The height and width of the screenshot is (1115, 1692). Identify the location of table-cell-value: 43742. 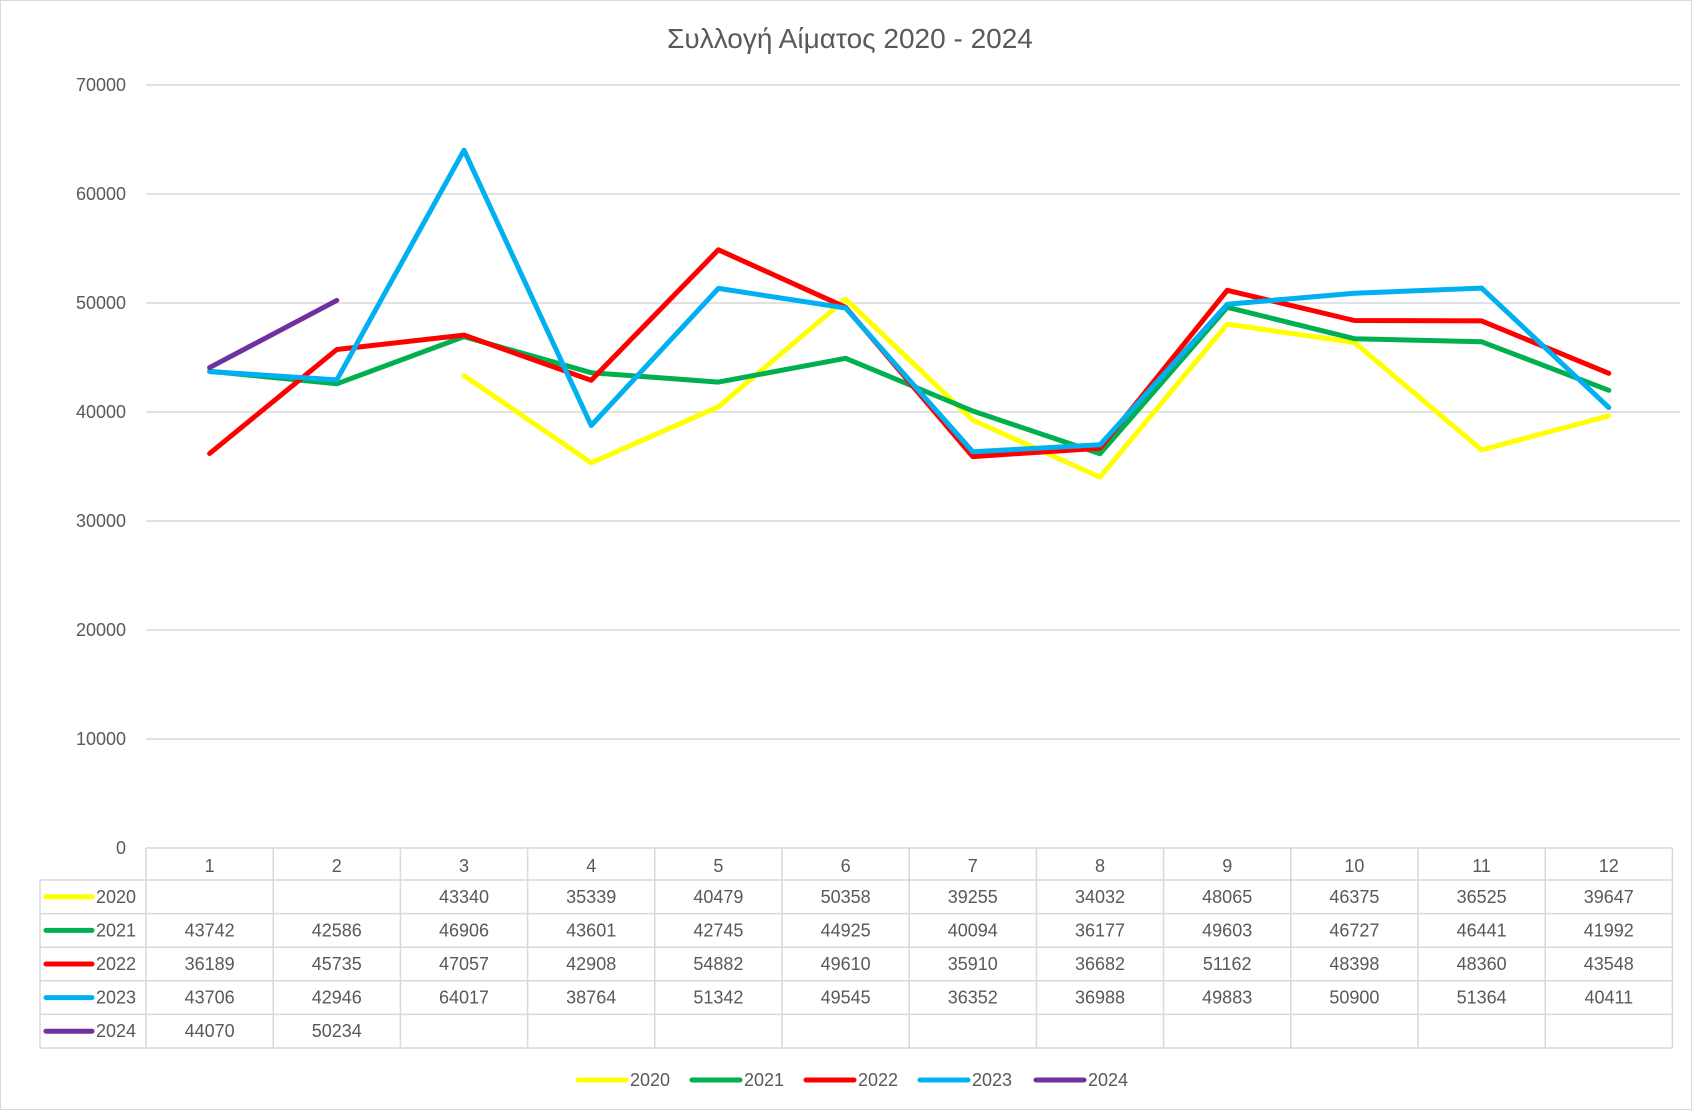
(210, 930).